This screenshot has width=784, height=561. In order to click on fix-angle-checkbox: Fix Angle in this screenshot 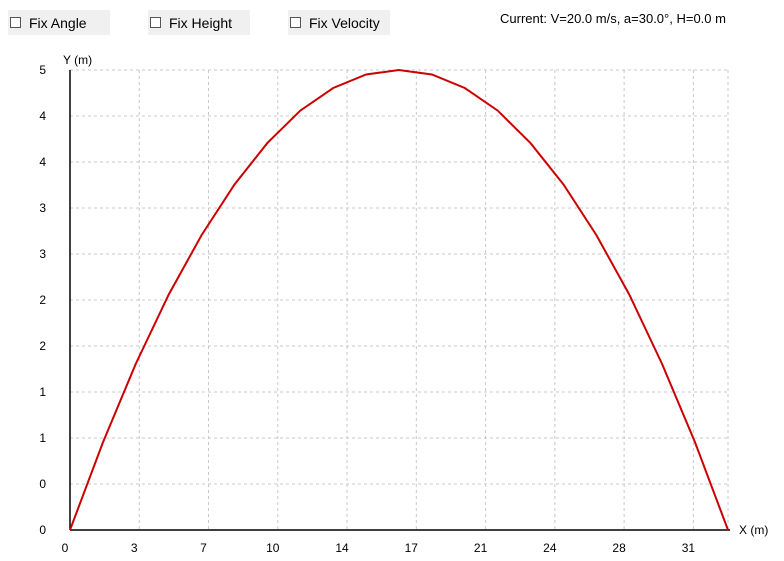, I will do `click(59, 22)`.